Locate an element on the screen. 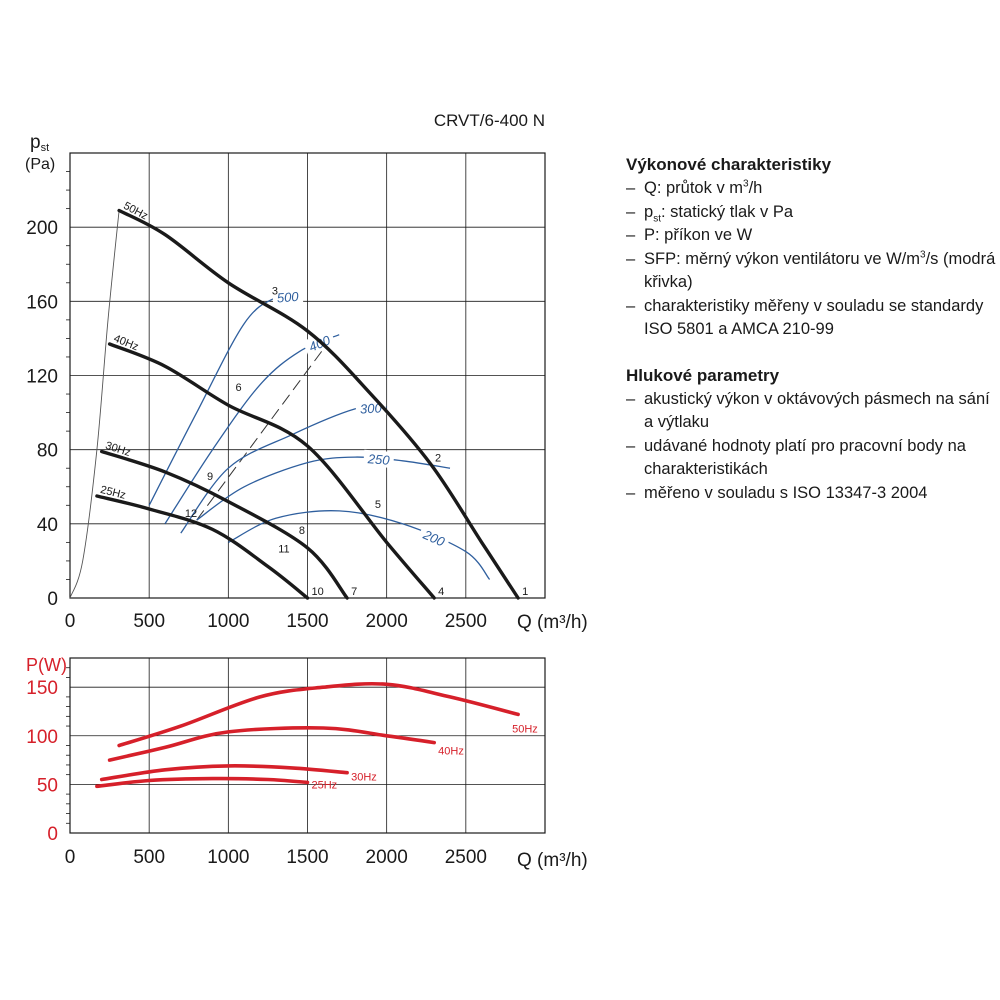 Image resolution: width=1000 pixels, height=1000 pixels. operating-point-label: 4 is located at coordinates (441, 592).